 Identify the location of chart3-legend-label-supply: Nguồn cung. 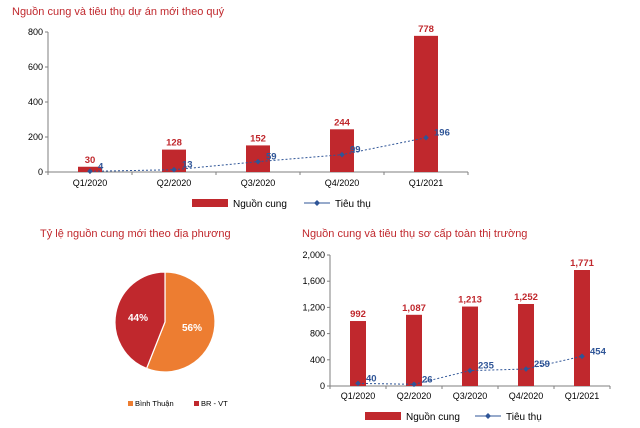
(433, 417).